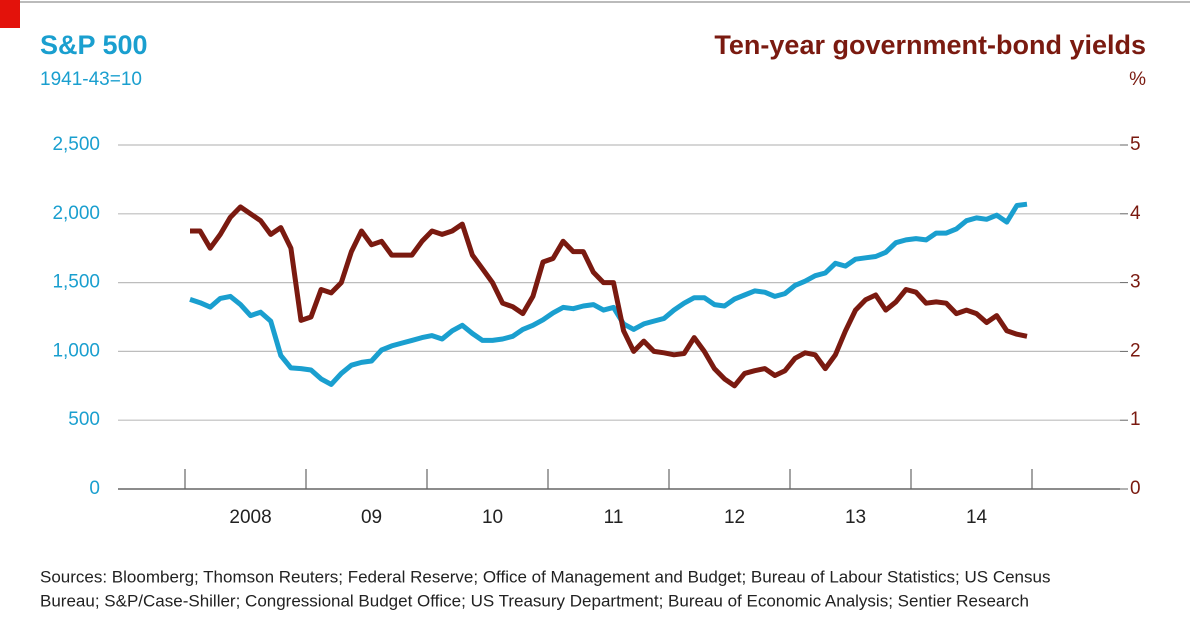  I want to click on y2-tick-label: 5, so click(1135, 144).